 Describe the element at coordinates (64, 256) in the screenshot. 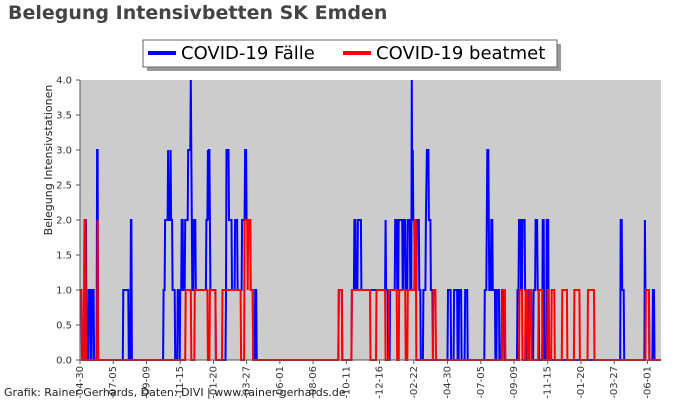

I see `y-tick-label: 1.5` at that location.